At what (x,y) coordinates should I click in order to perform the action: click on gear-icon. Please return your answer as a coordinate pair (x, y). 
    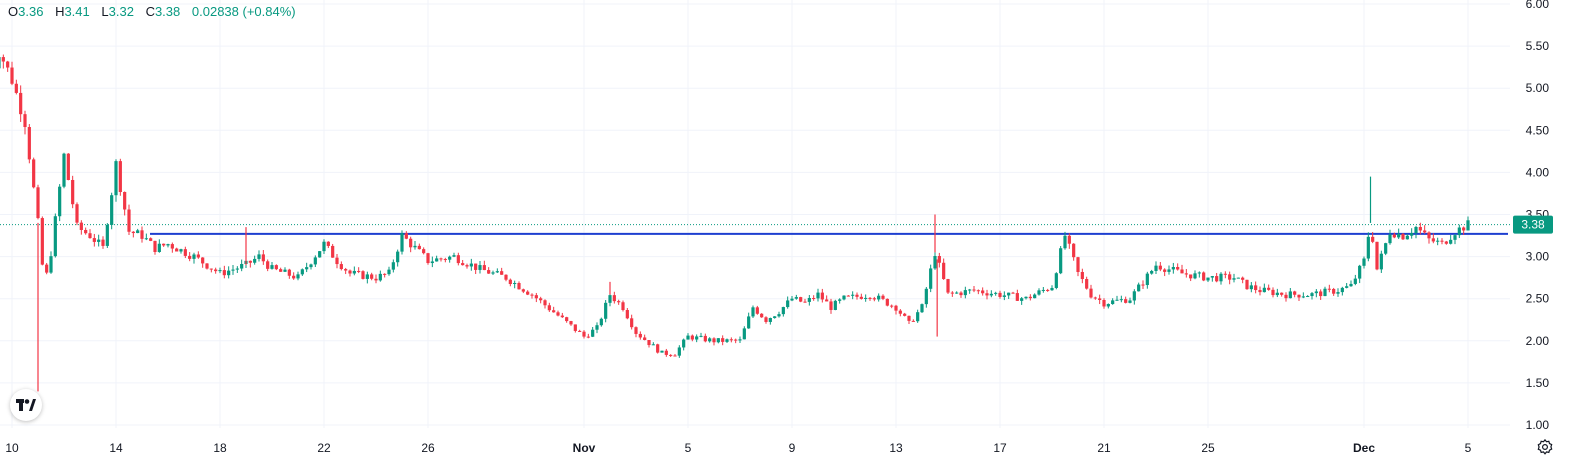
    Looking at the image, I should click on (1545, 447).